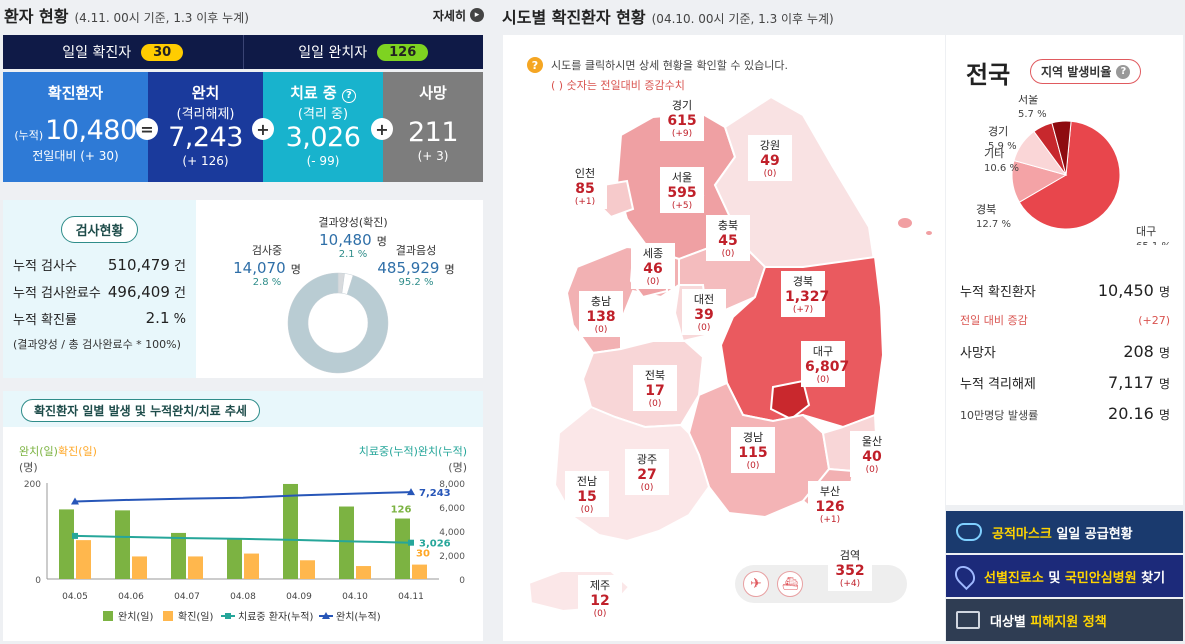 The image size is (1185, 644). What do you see at coordinates (601, 314) in the screenshot?
I see `region-label: 충남 138 (0)` at bounding box center [601, 314].